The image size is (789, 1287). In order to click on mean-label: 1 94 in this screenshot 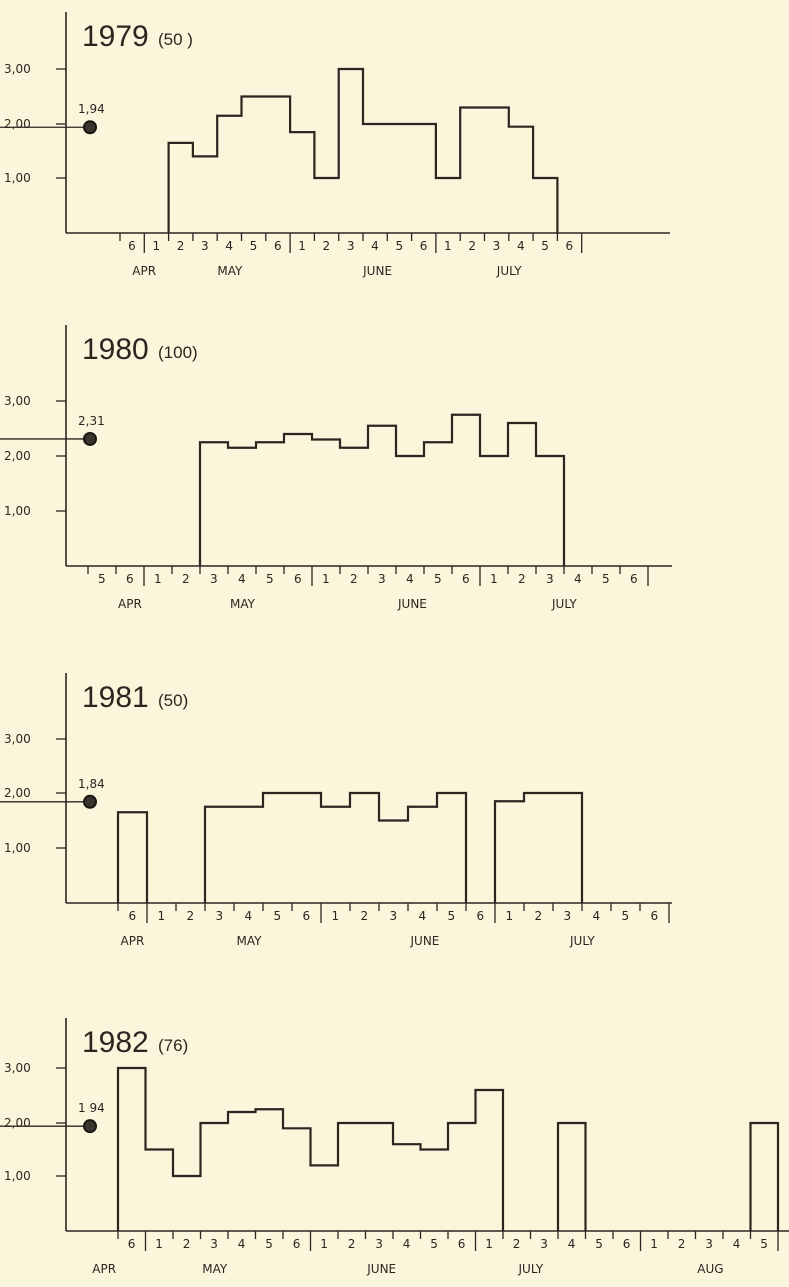, I will do `click(91, 1108)`.